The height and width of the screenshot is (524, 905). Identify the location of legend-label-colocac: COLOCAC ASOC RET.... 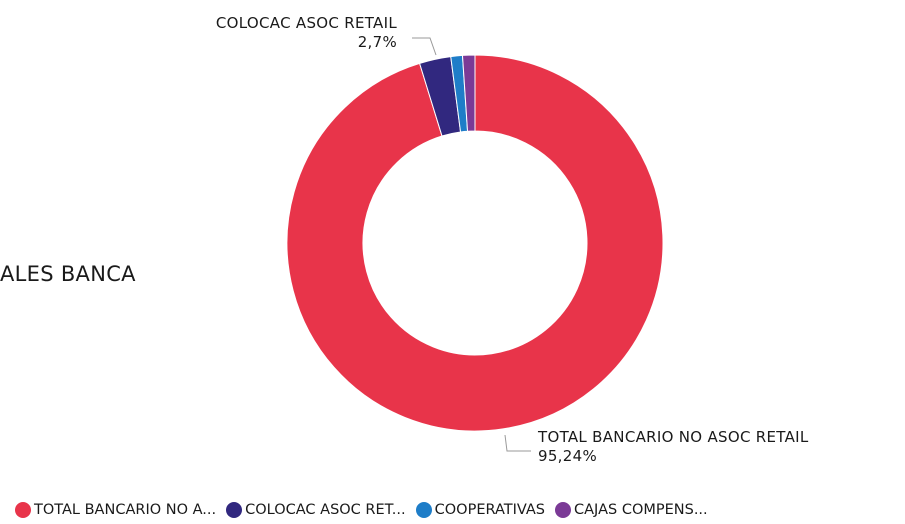
(325, 510).